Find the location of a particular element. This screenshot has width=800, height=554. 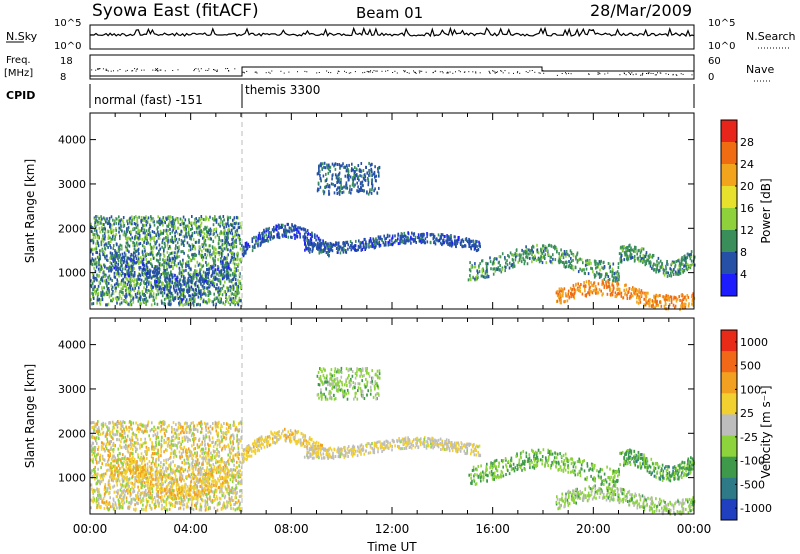

y-tick-label: 3000 is located at coordinates (72, 184).